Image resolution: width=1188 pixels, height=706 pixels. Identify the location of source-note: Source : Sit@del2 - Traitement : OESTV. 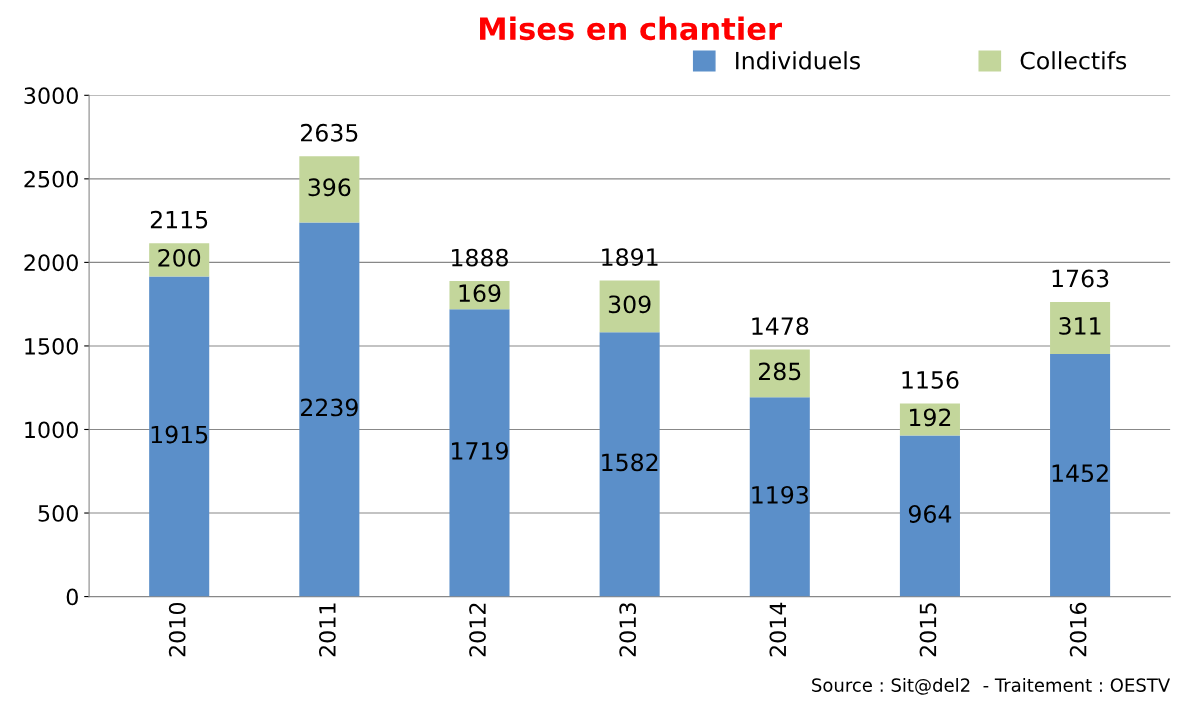
(991, 686).